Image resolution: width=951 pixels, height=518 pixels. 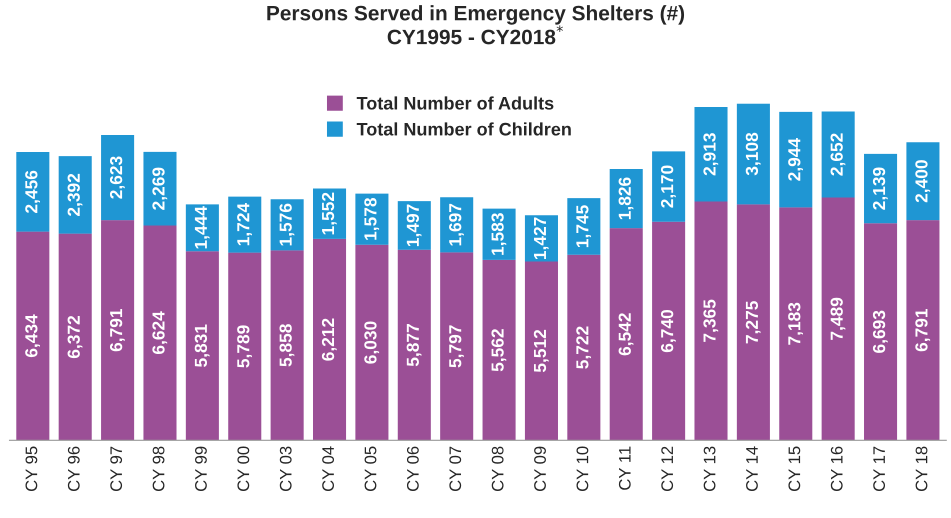 I want to click on data-label: 7,489, so click(x=838, y=319).